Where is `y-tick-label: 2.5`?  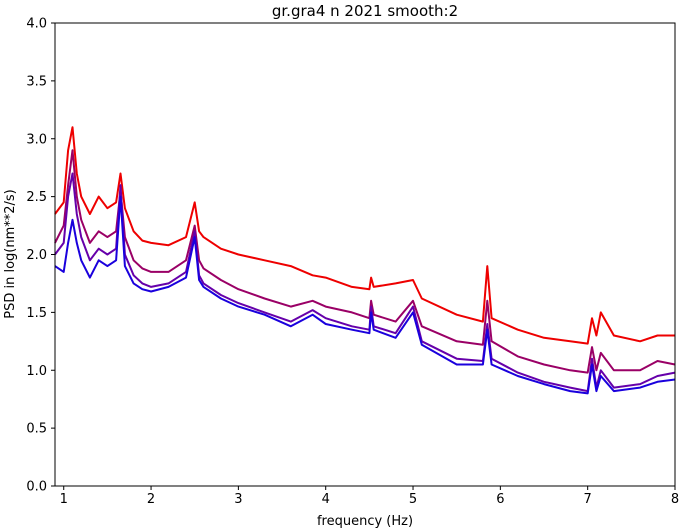 y-tick-label: 2.5 is located at coordinates (36, 197).